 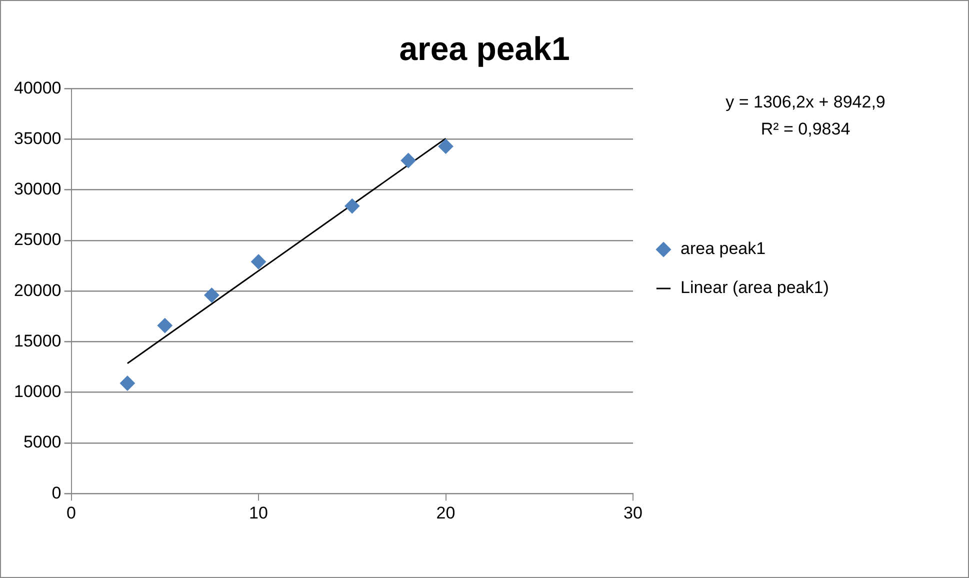 What do you see at coordinates (57, 492) in the screenshot?
I see `y-tick-label: 0` at bounding box center [57, 492].